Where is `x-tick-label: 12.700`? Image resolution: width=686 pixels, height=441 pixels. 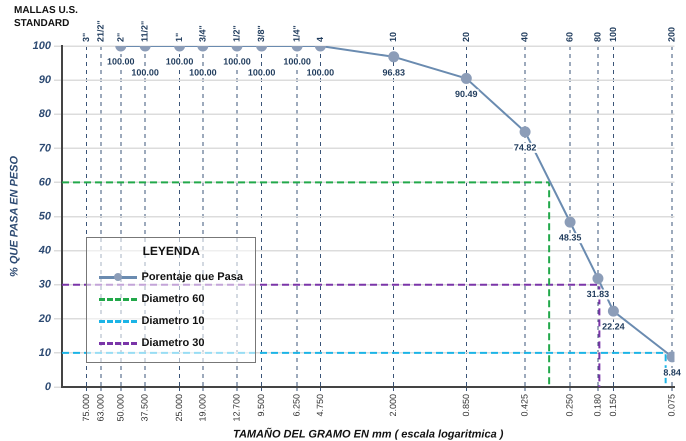
x-tick-label: 12.700 is located at coordinates (236, 408).